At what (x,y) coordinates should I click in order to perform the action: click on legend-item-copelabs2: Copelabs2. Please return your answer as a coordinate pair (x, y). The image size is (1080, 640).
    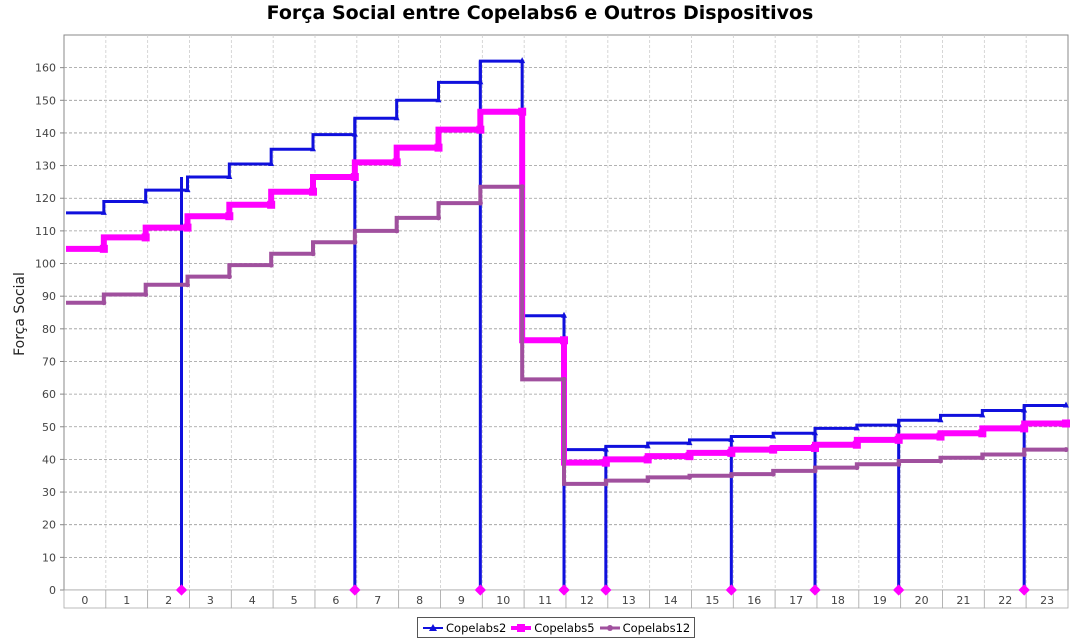
    Looking at the image, I should click on (464, 628).